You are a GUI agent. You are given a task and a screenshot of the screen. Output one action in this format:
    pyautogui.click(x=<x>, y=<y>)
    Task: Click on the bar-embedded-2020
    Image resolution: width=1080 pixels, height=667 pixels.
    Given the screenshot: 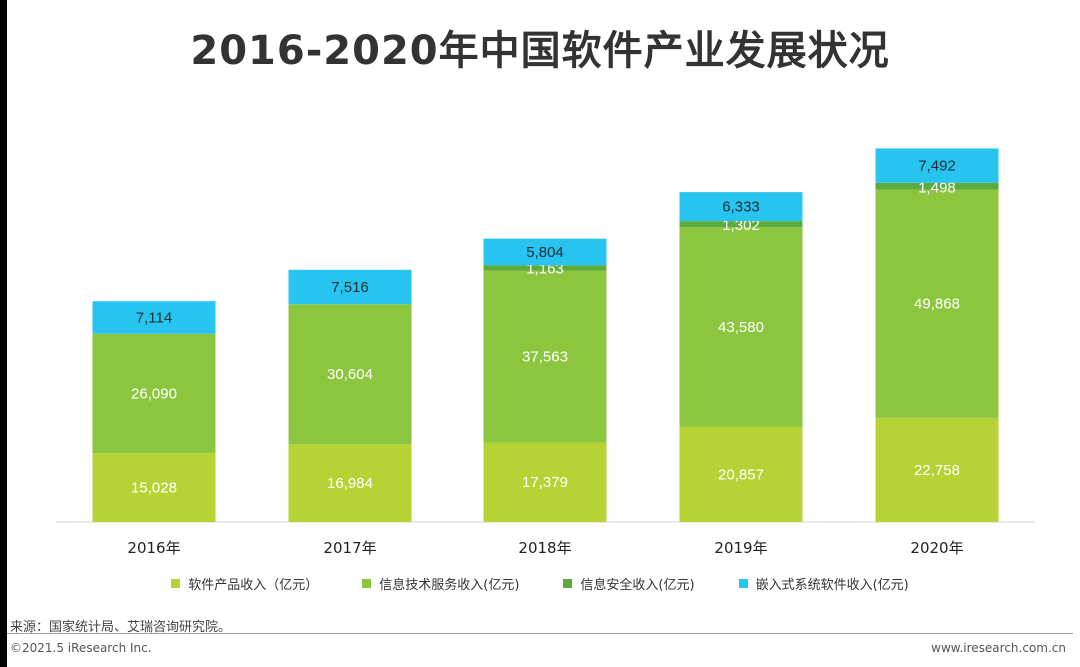 What is the action you would take?
    pyautogui.click(x=937, y=165)
    